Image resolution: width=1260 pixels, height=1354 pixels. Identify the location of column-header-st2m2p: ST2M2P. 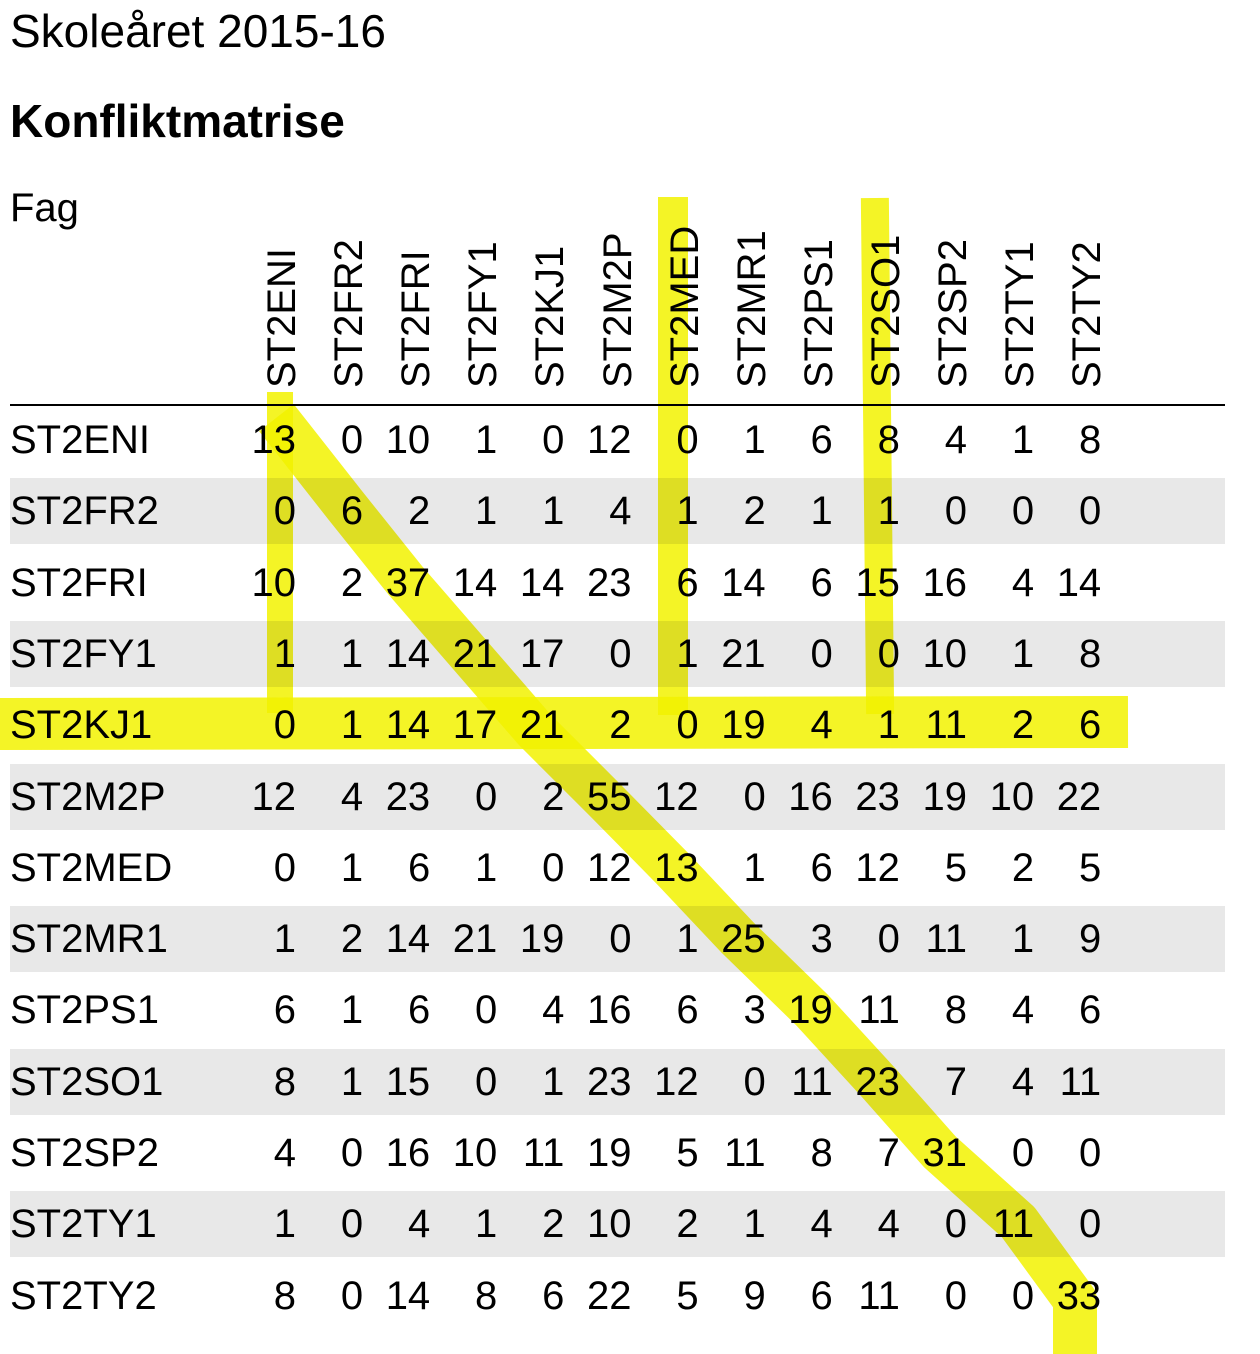
(617, 310).